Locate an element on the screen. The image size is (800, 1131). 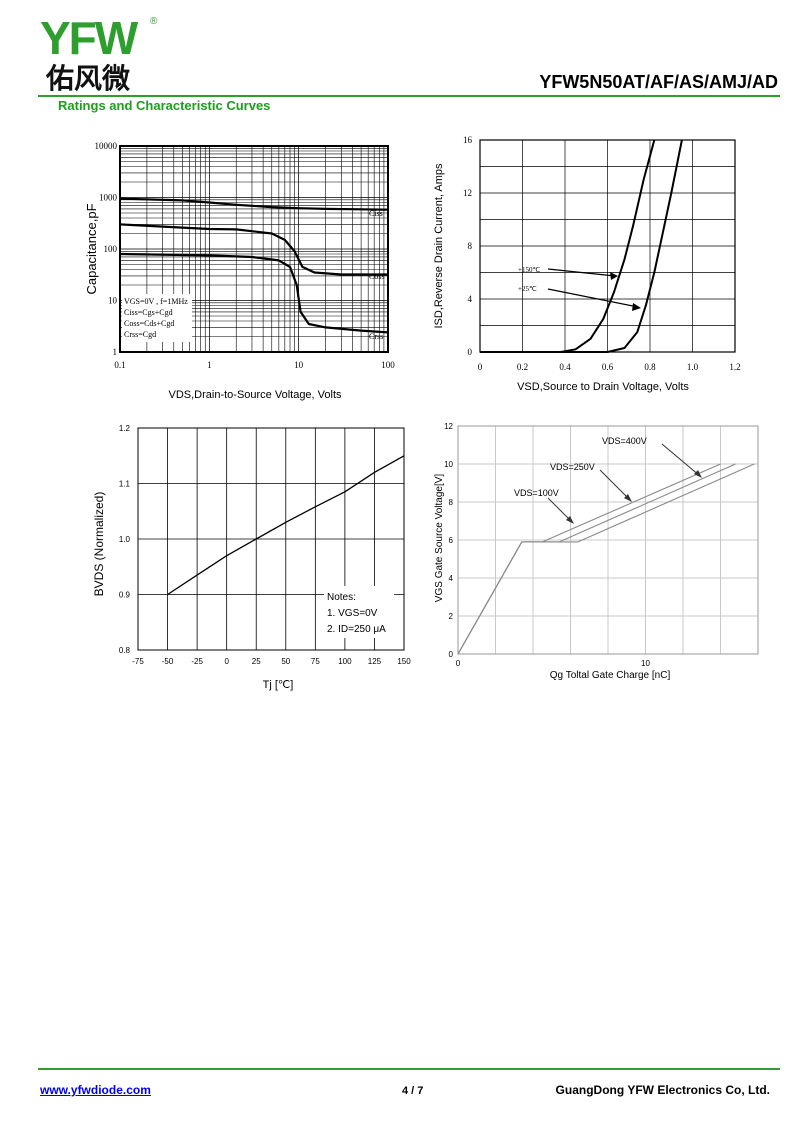
note-line: 2. ID=250 μA is located at coordinates (356, 629).